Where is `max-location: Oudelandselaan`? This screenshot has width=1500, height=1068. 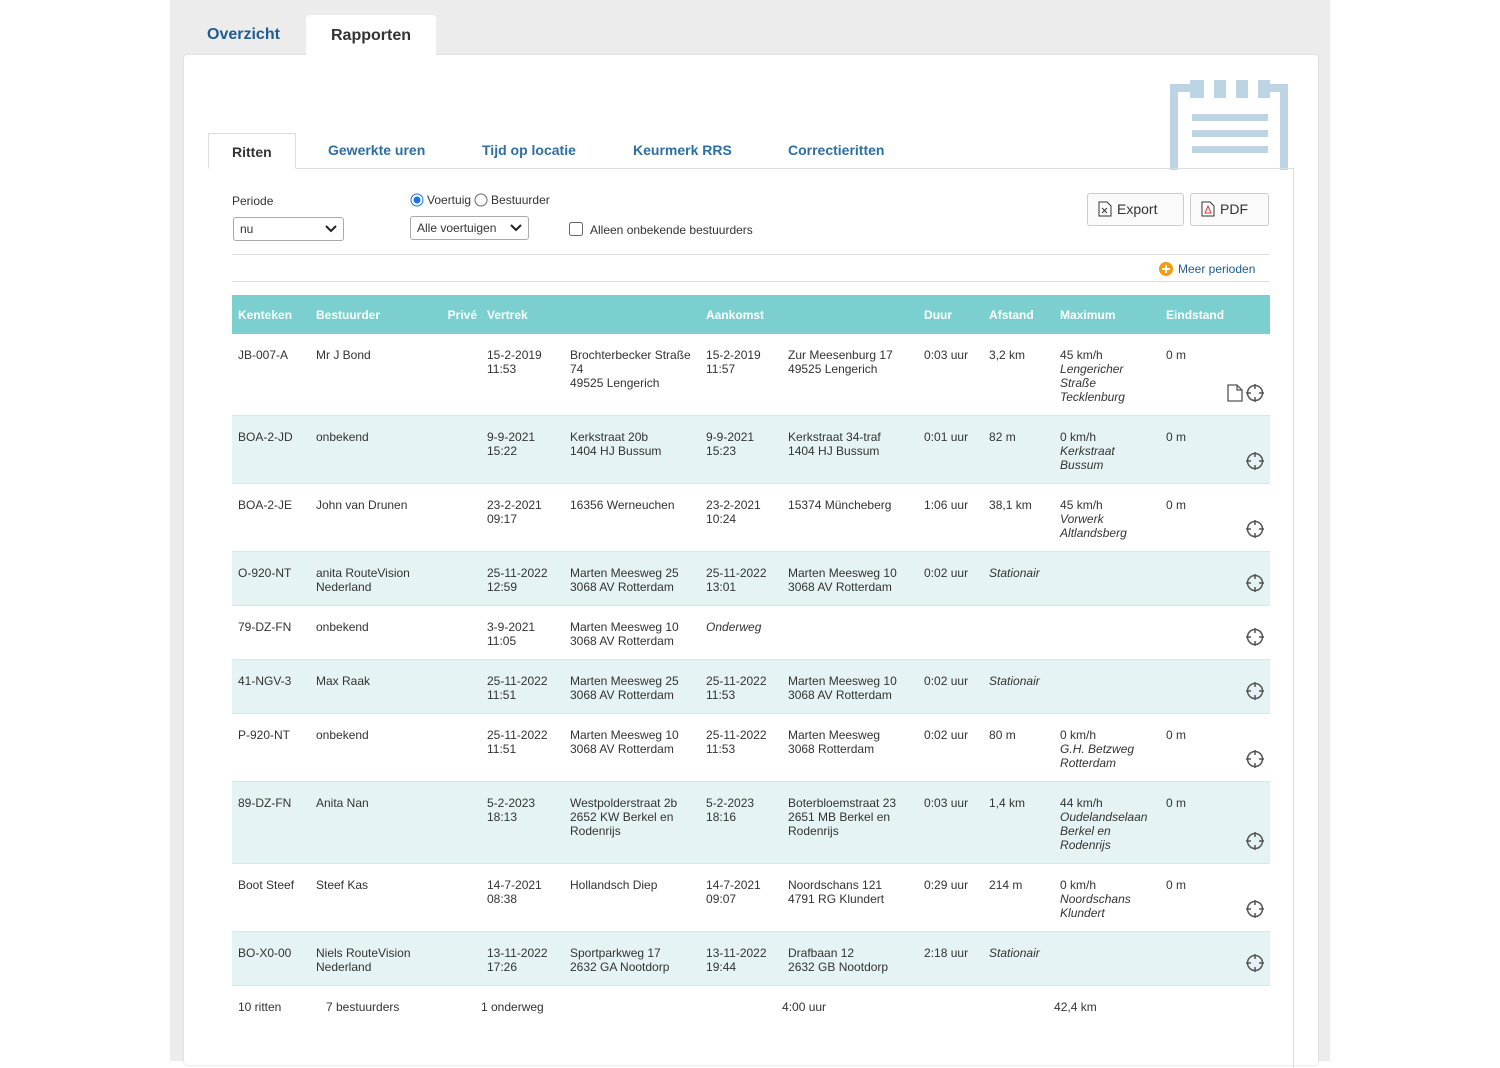 max-location: Oudelandselaan is located at coordinates (1104, 817).